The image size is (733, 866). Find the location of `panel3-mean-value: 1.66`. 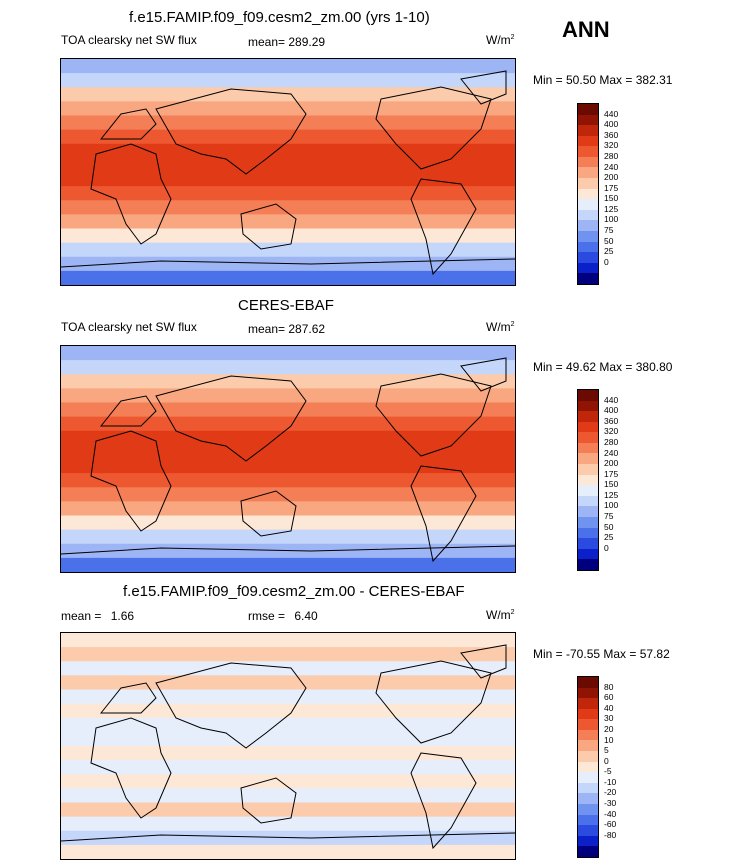

panel3-mean-value: 1.66 is located at coordinates (122, 616).